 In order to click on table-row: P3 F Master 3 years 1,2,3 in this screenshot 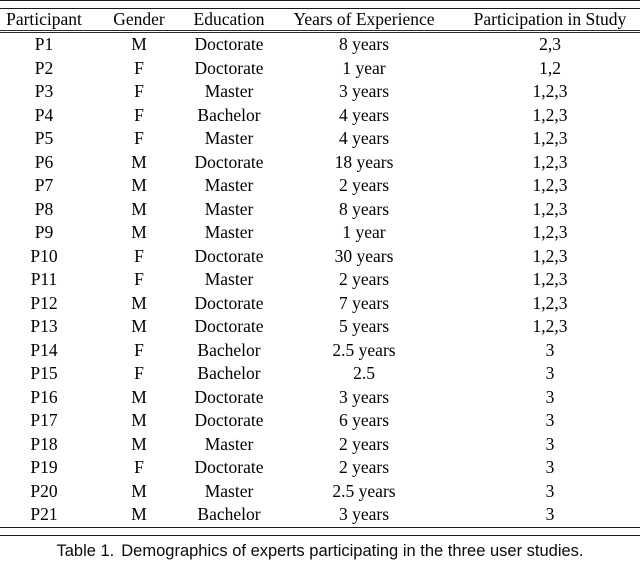, I will do `click(320, 92)`.